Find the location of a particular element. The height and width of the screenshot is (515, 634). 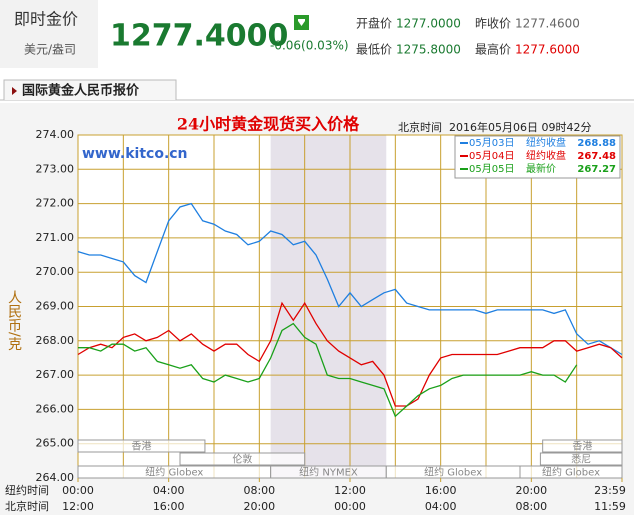

chart-subtitle: 北京时间 2016年05月06日 09时42分 is located at coordinates (494, 127).